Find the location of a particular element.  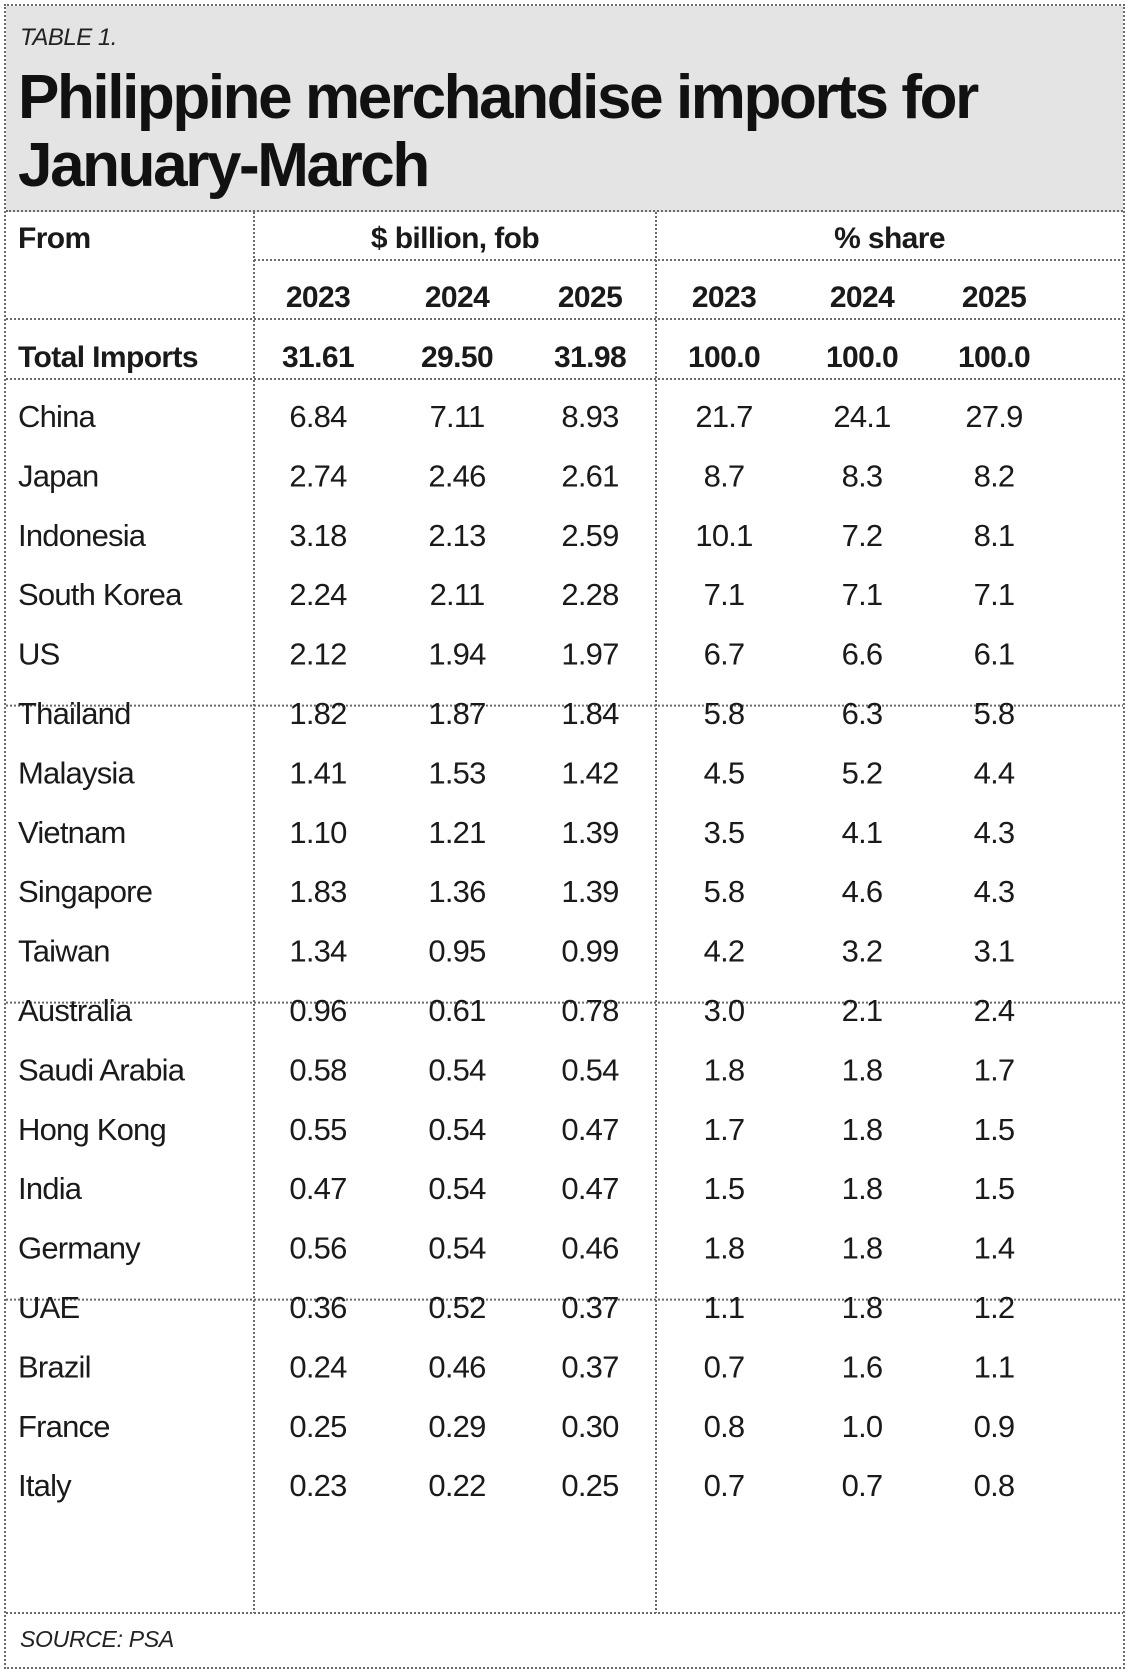

table-cell: 8.7 is located at coordinates (724, 475).